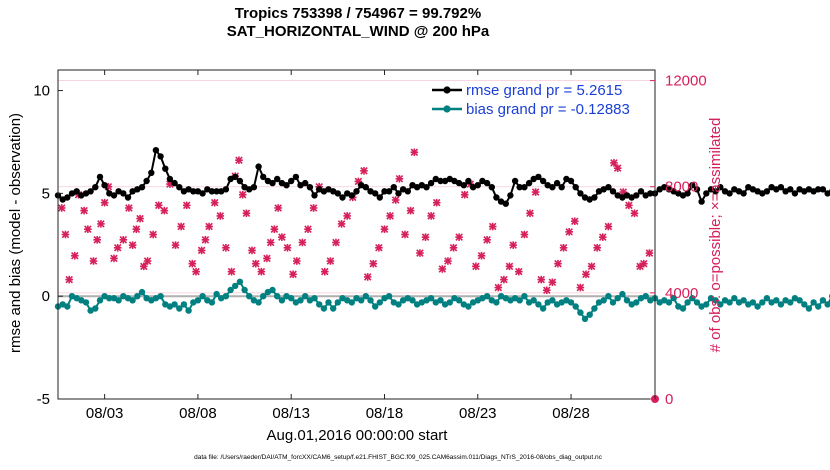 The image size is (830, 470). Describe the element at coordinates (447, 109) in the screenshot. I see `legend-swatch-marker` at that location.